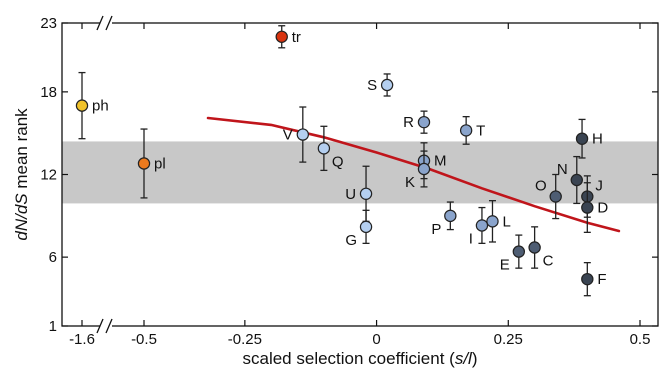 The height and width of the screenshot is (373, 662). I want to click on data-point-K: K, so click(418, 170).